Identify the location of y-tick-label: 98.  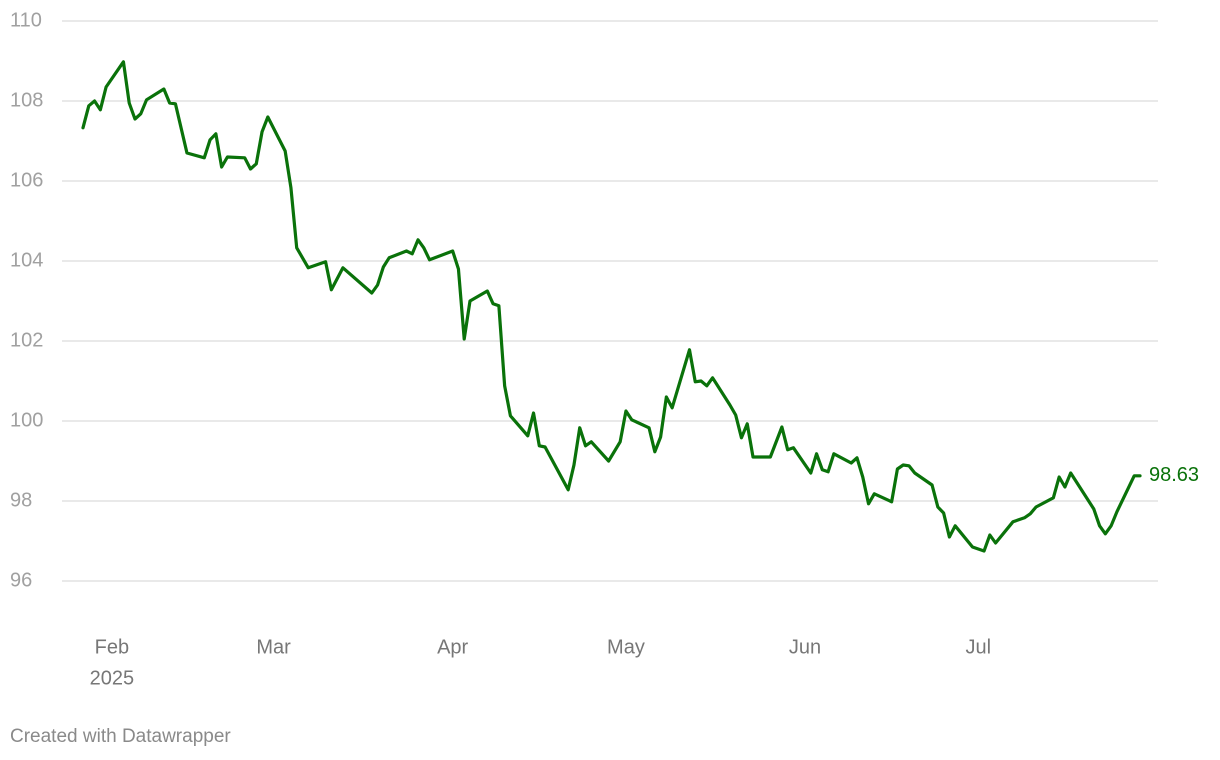
(21, 500).